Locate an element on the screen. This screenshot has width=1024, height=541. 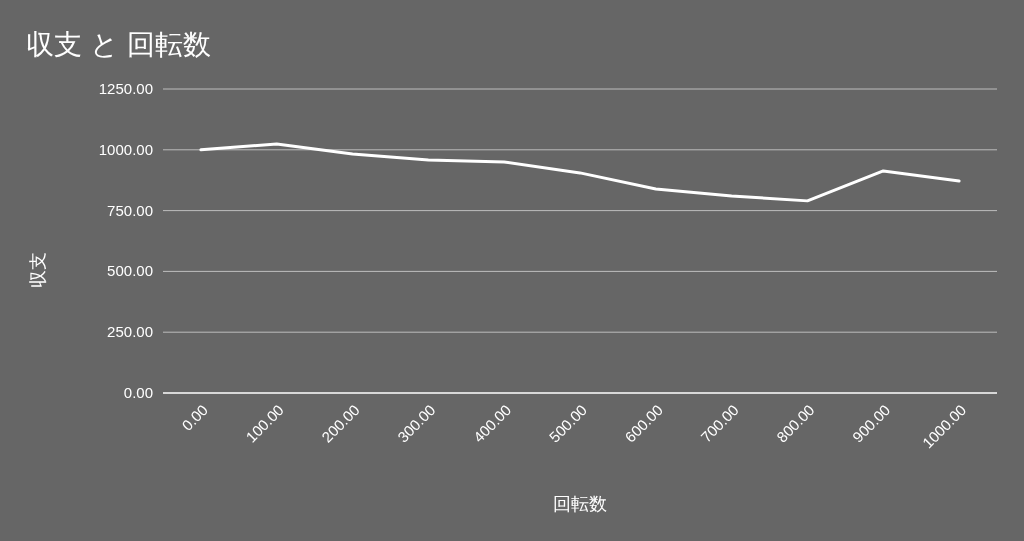
y-tick-label: 750.00 is located at coordinates (130, 210).